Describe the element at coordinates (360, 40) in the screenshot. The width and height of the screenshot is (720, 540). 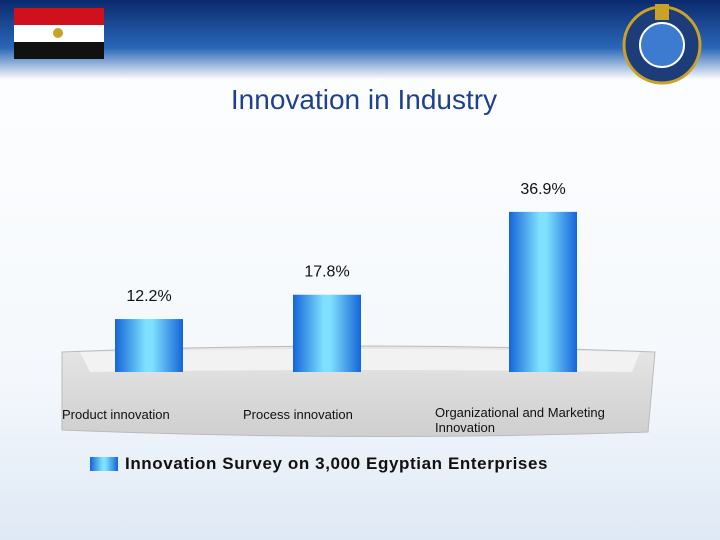
I see `header-band` at that location.